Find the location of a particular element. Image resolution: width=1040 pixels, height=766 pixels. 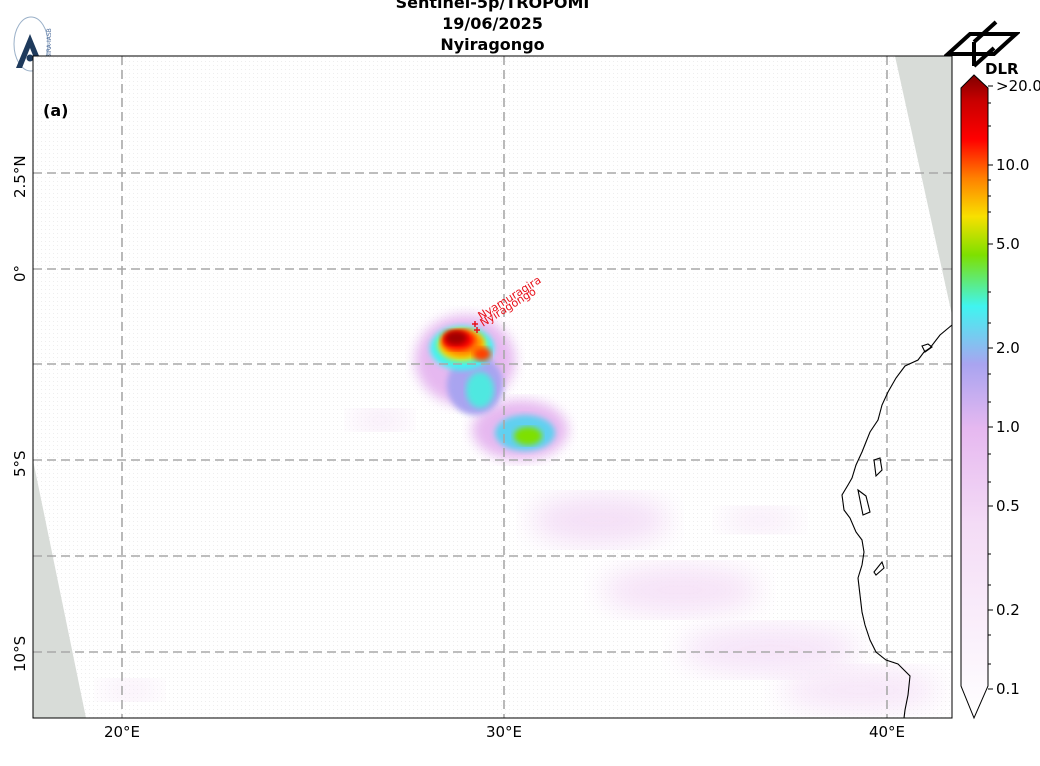

colorbar-label-10: 10.0 is located at coordinates (1013, 165).